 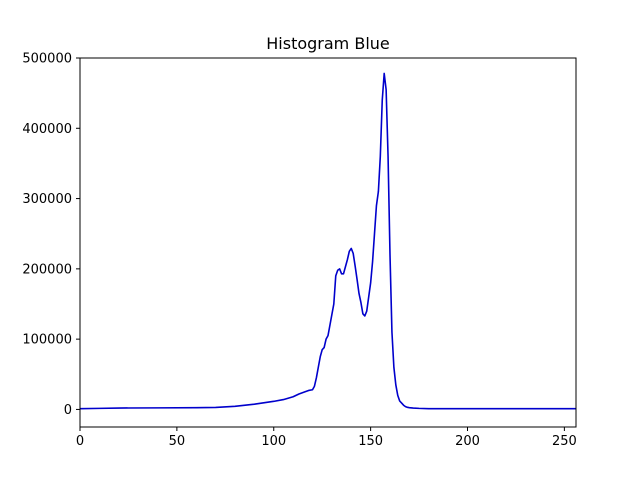 What do you see at coordinates (328, 43) in the screenshot?
I see `chart-title: Histogram Blue` at bounding box center [328, 43].